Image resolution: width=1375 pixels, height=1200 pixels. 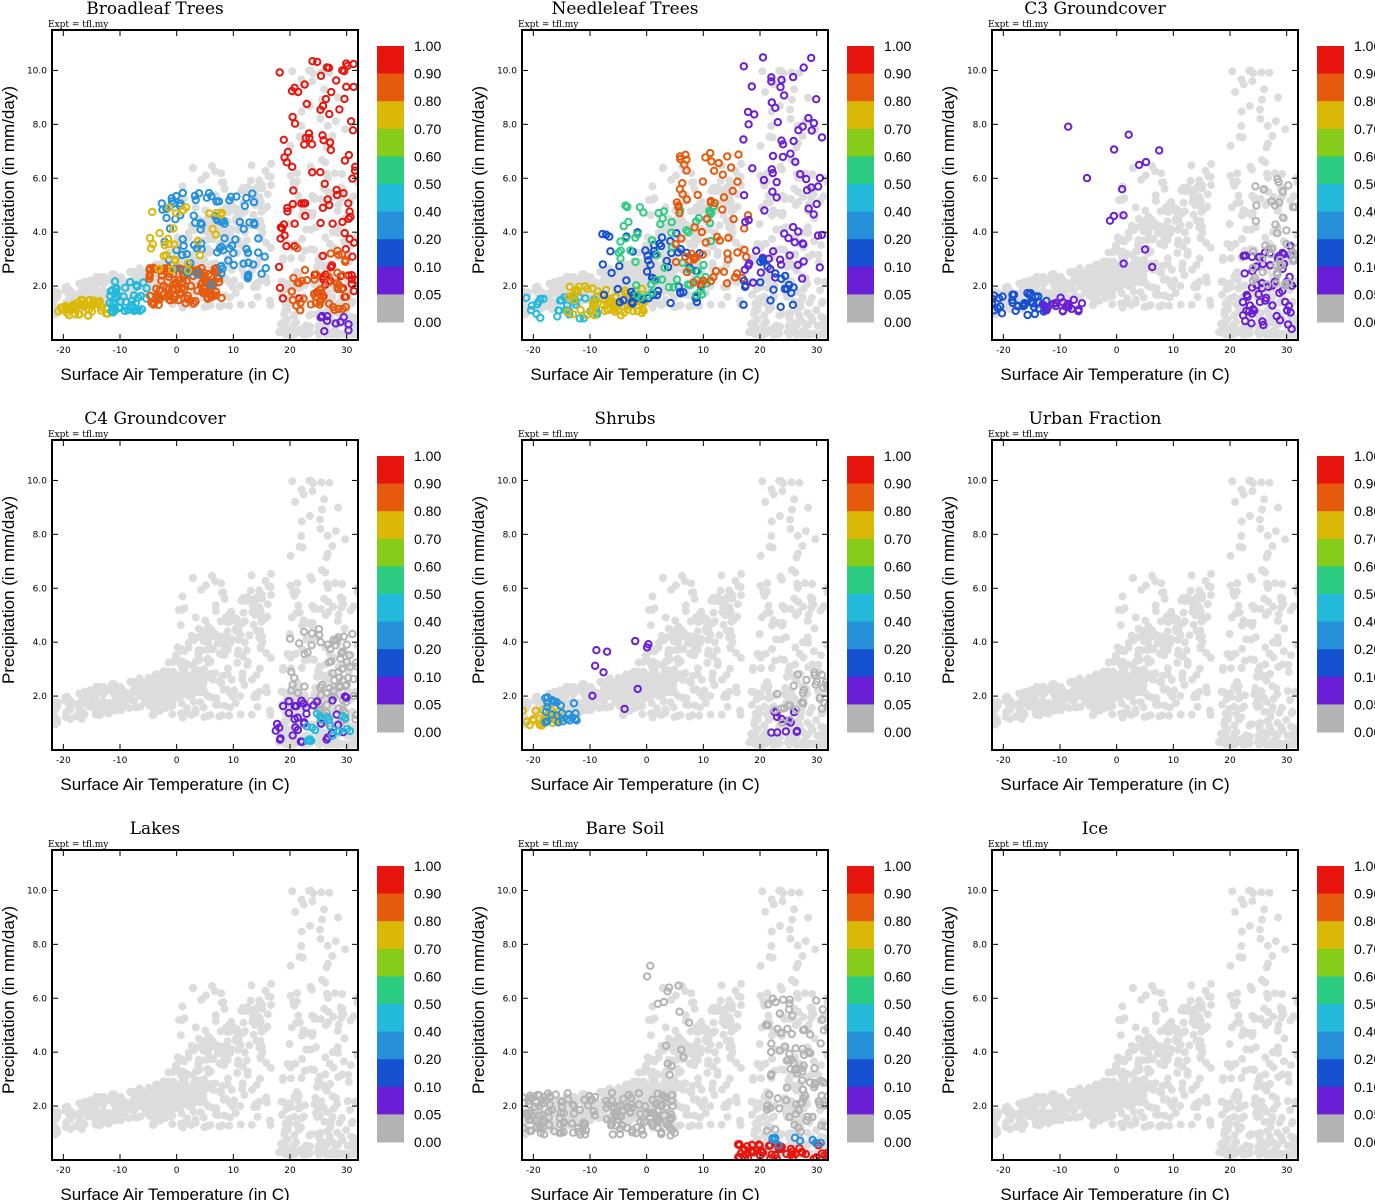 What do you see at coordinates (427, 732) in the screenshot?
I see `colorbar-label: 0.00` at bounding box center [427, 732].